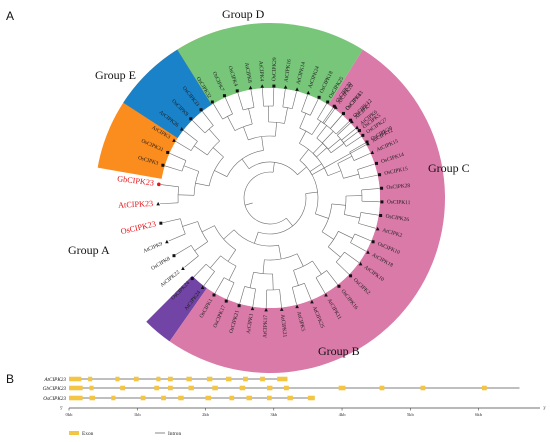 Image resolution: width=550 pixels, height=442 pixels. I want to click on exon-legend-label: Exon, so click(88, 434).